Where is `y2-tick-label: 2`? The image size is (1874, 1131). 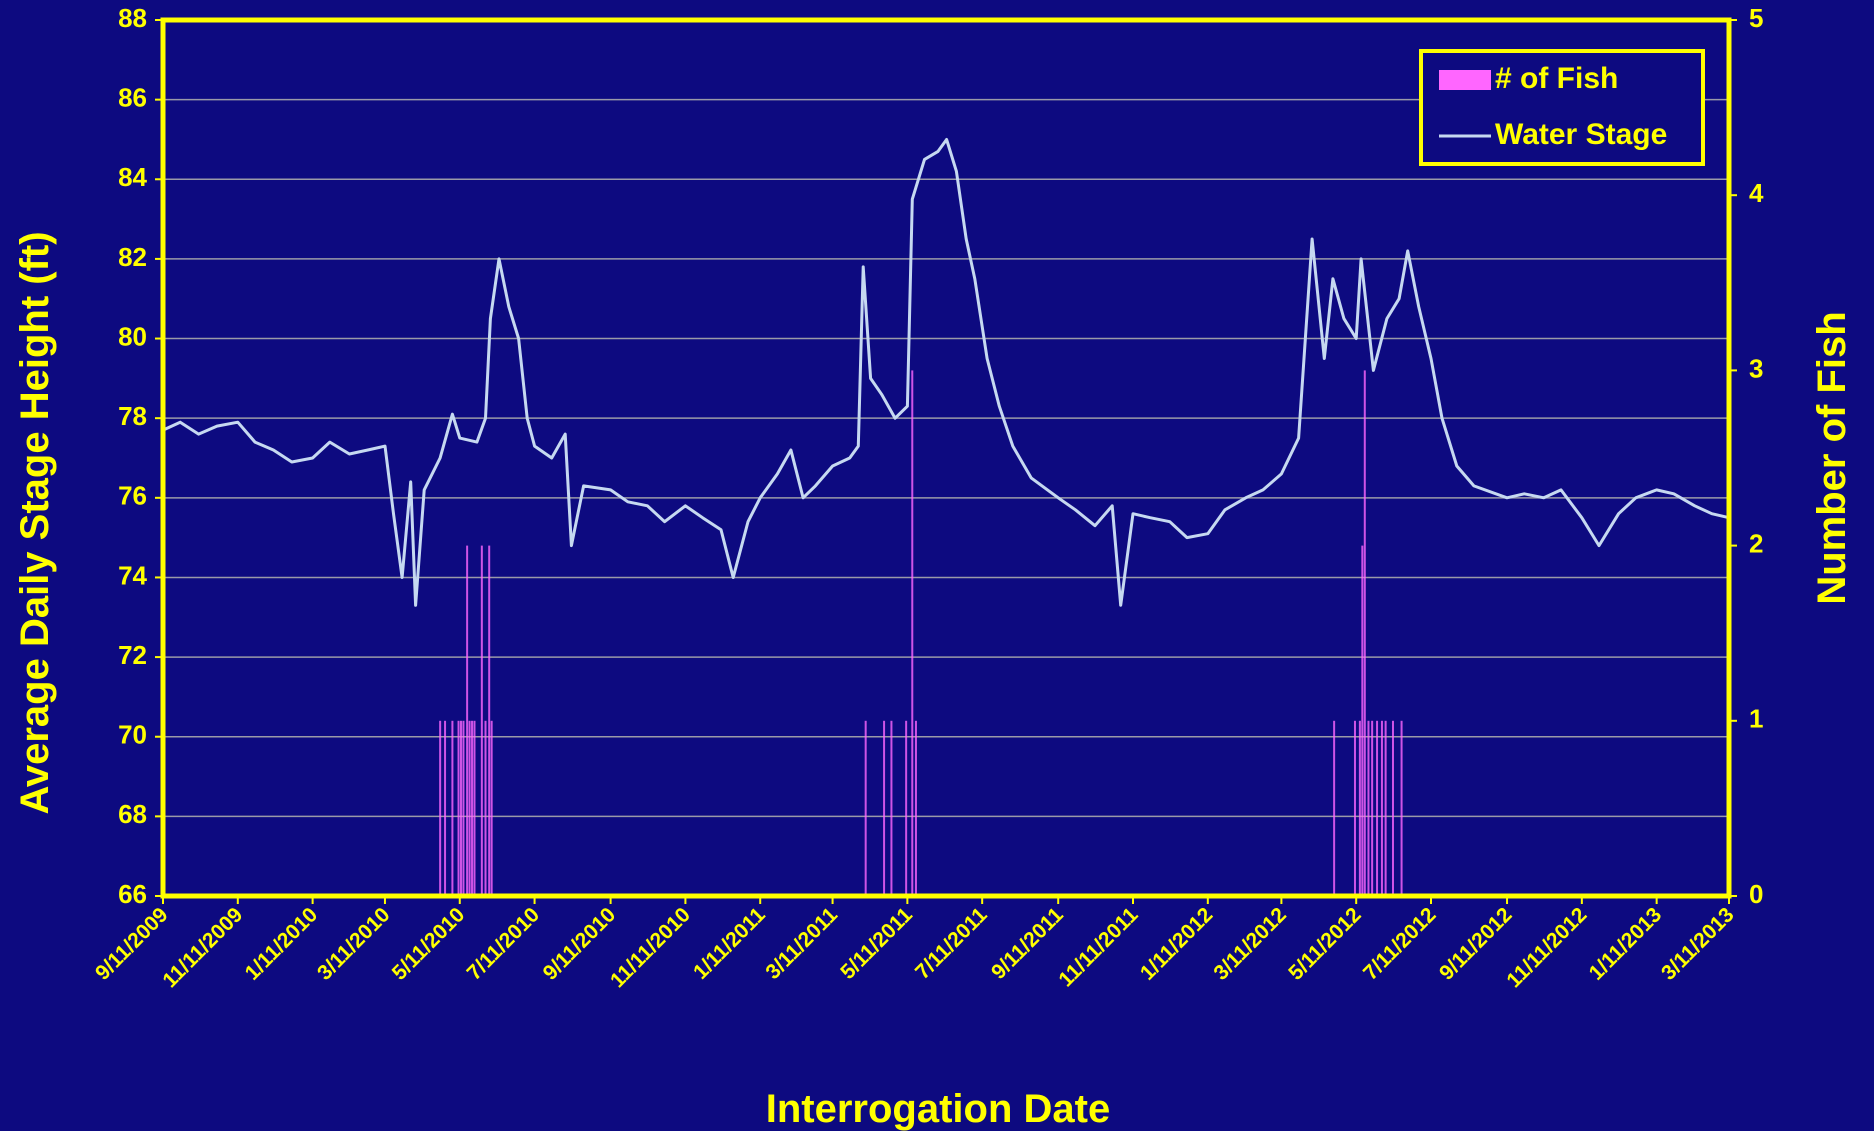
y2-tick-label: 2 is located at coordinates (1756, 543).